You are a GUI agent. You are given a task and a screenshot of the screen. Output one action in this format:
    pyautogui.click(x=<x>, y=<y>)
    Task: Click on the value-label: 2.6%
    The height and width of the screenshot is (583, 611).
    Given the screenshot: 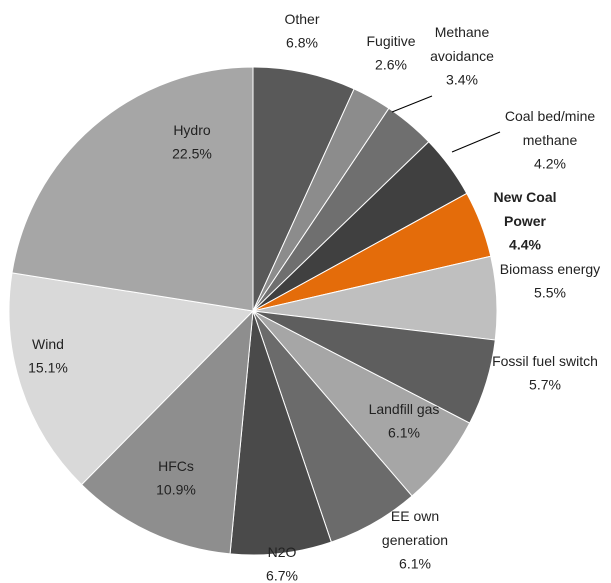 What is the action you would take?
    pyautogui.click(x=391, y=65)
    